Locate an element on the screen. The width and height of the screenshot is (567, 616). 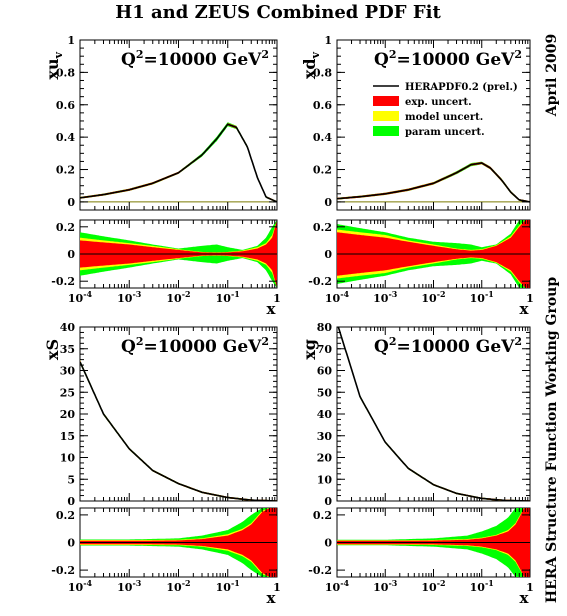
main-band-exp is located at coordinates (433, 182).